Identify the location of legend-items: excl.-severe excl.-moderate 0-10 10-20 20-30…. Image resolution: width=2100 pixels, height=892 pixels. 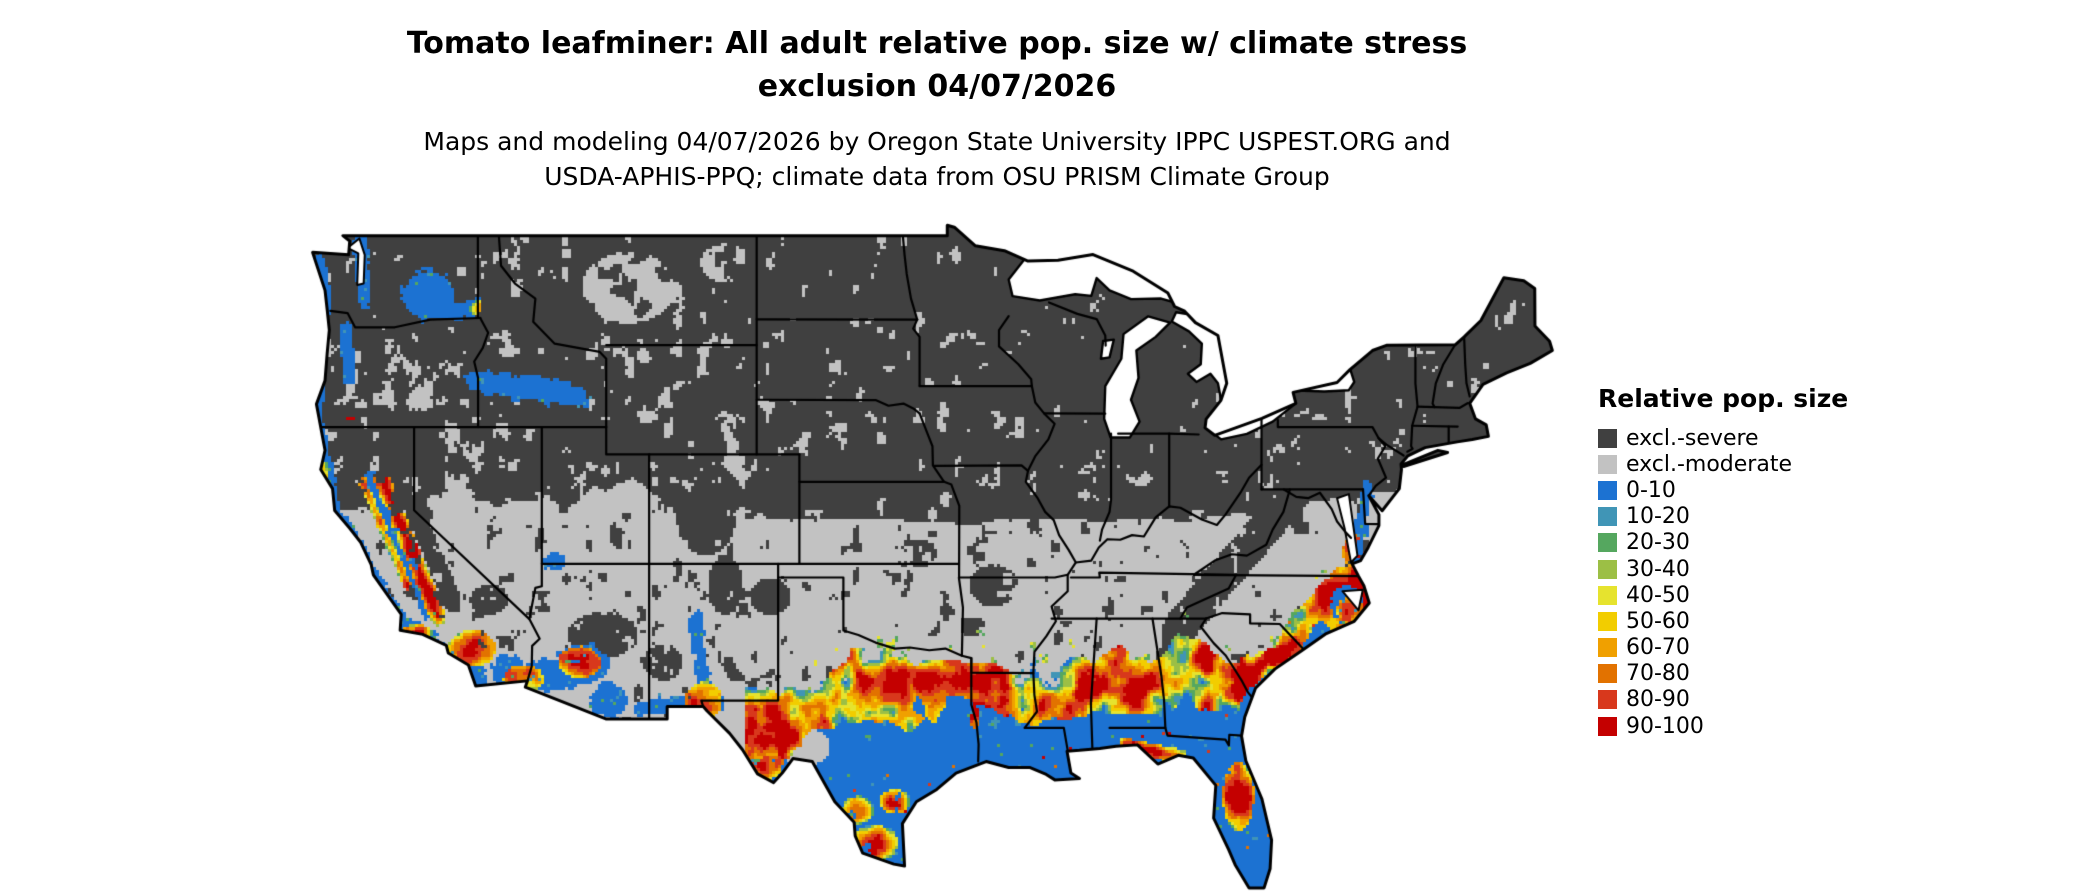
(1723, 582).